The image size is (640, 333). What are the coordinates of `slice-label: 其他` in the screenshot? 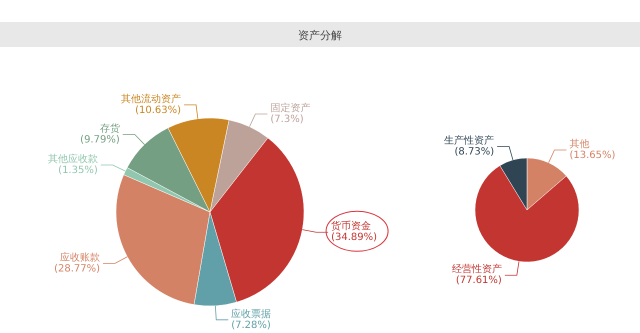 It's located at (579, 144).